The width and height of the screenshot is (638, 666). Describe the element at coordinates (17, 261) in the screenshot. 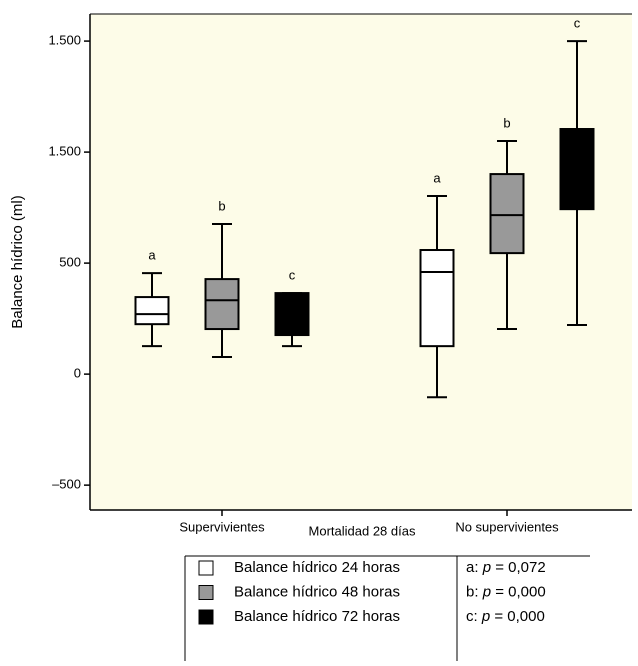

I see `y-axis-label: Balance hídrico (ml)` at that location.